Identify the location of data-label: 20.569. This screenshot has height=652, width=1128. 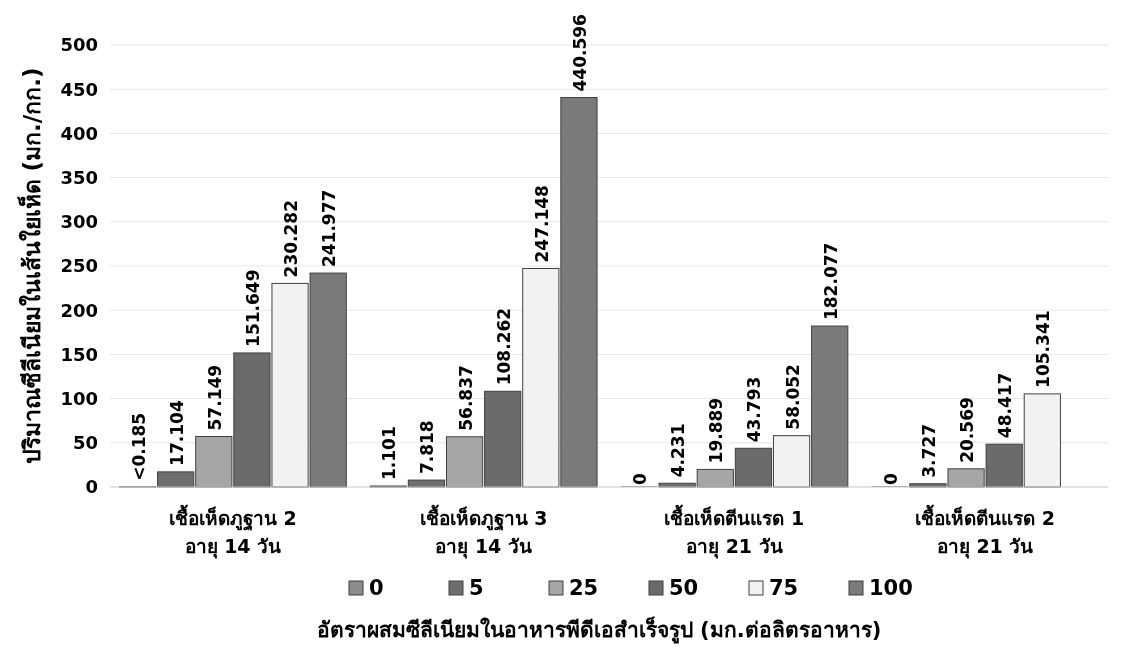
(967, 430).